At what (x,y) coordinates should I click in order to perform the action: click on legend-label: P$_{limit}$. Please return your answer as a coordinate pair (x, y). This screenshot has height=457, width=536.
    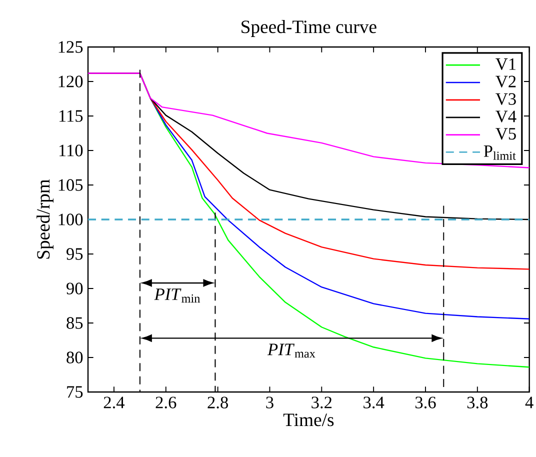
    Looking at the image, I should click on (500, 152).